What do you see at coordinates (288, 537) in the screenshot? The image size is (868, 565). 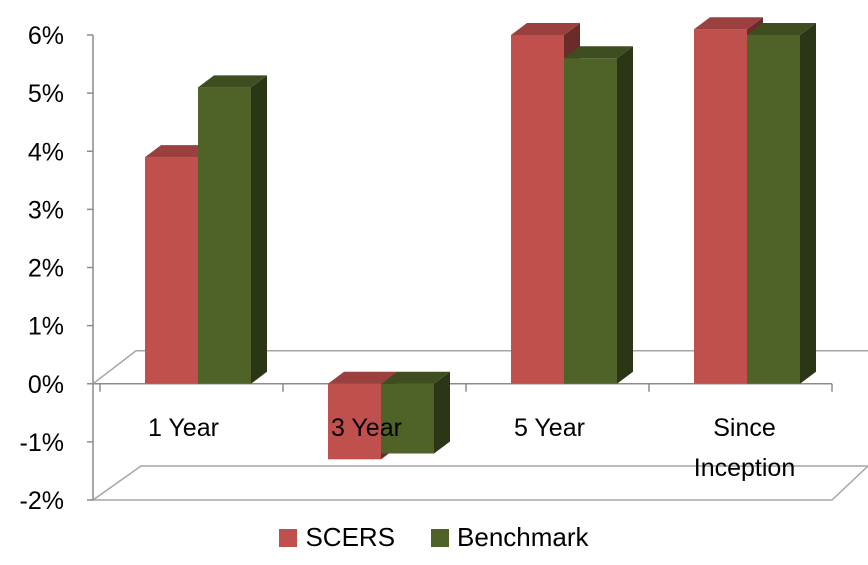 I see `legend-swatch-scers` at bounding box center [288, 537].